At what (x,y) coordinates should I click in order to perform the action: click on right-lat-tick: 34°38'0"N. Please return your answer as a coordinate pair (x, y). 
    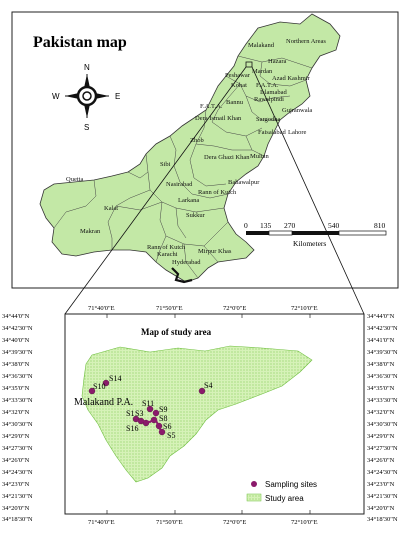
    Looking at the image, I should click on (381, 364).